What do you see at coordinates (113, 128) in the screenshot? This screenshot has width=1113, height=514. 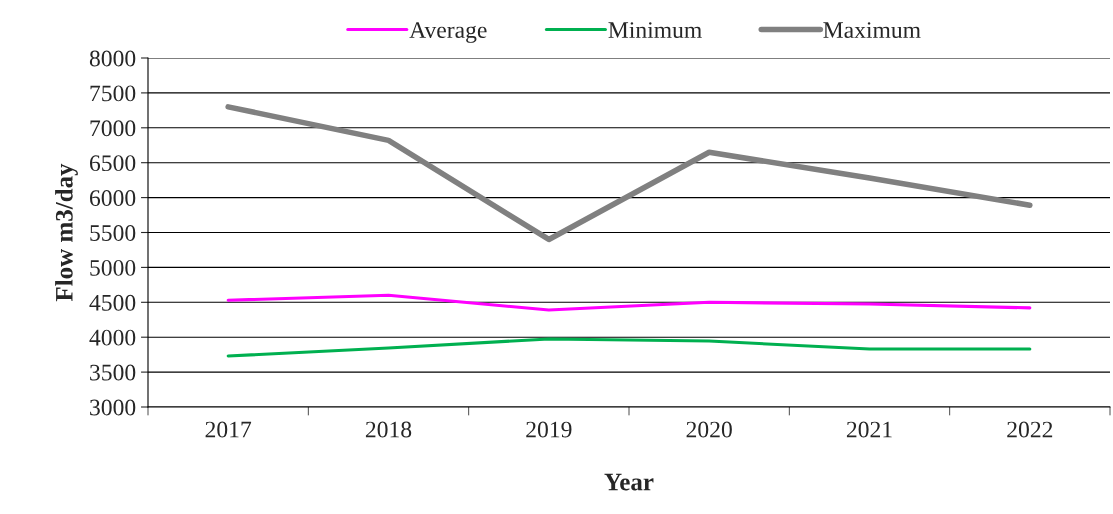 I see `y-tick-label: 7000` at bounding box center [113, 128].